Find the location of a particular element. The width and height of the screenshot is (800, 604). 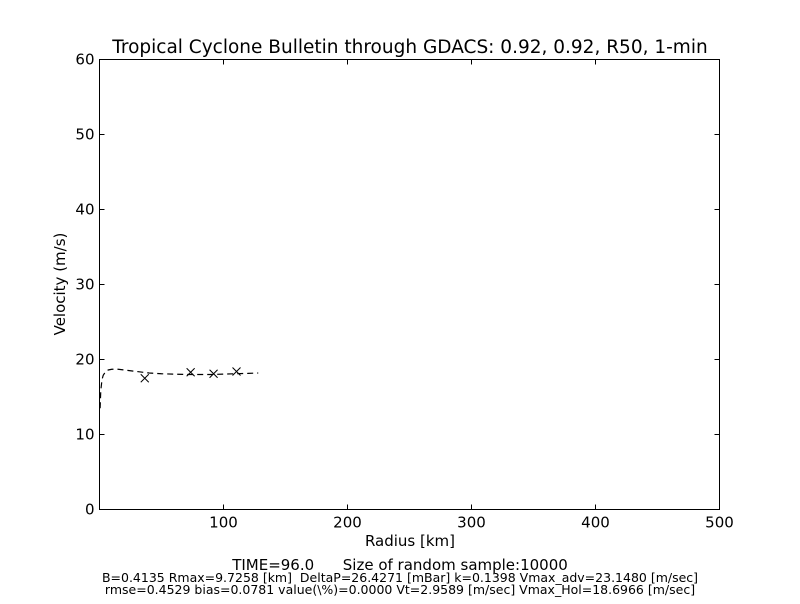

series-layer is located at coordinates (179, 388).